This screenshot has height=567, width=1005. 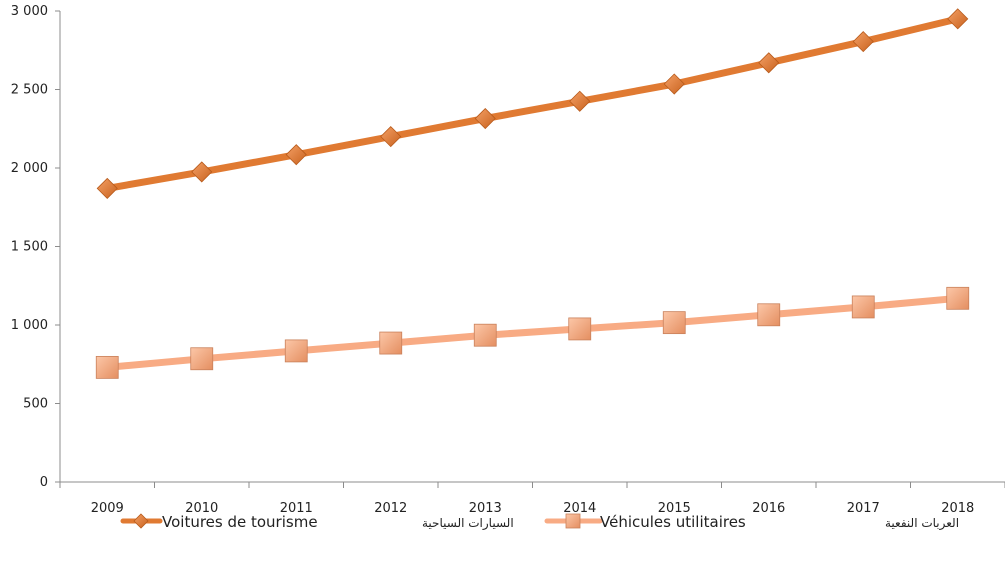 What do you see at coordinates (35, 404) in the screenshot?
I see `y-tick-label: 500` at bounding box center [35, 404].